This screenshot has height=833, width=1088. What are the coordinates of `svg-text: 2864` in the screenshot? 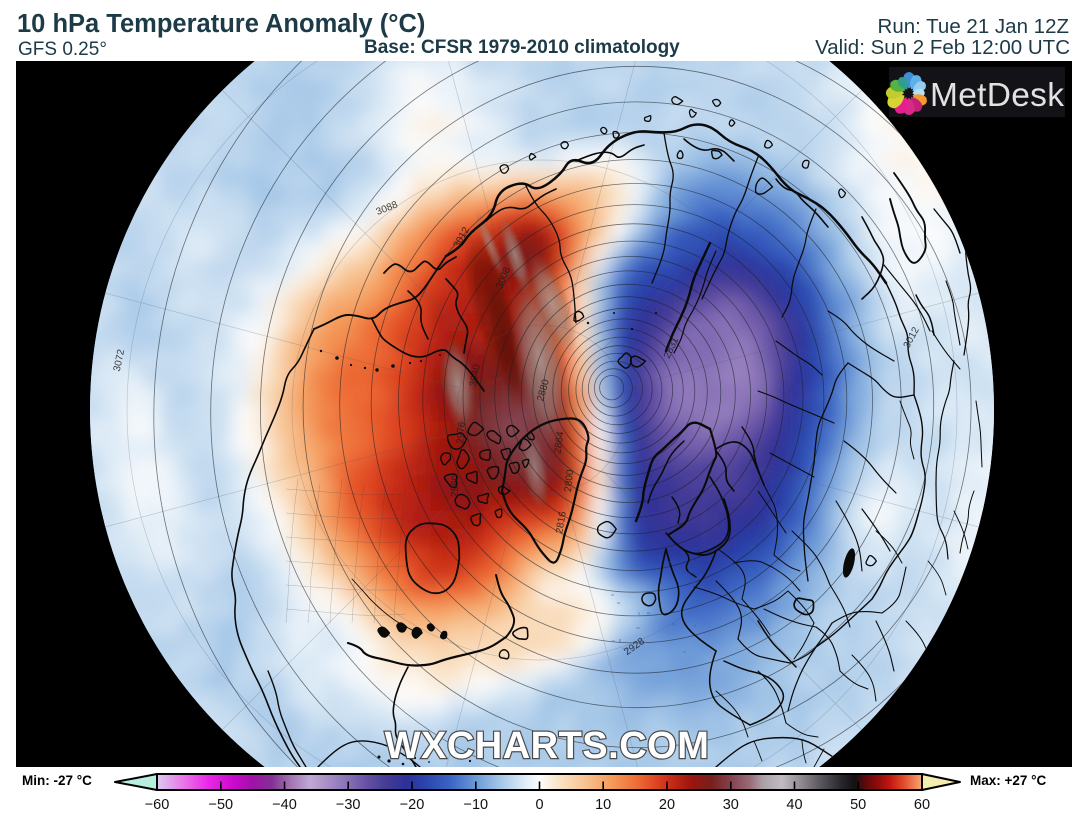 It's located at (560, 442).